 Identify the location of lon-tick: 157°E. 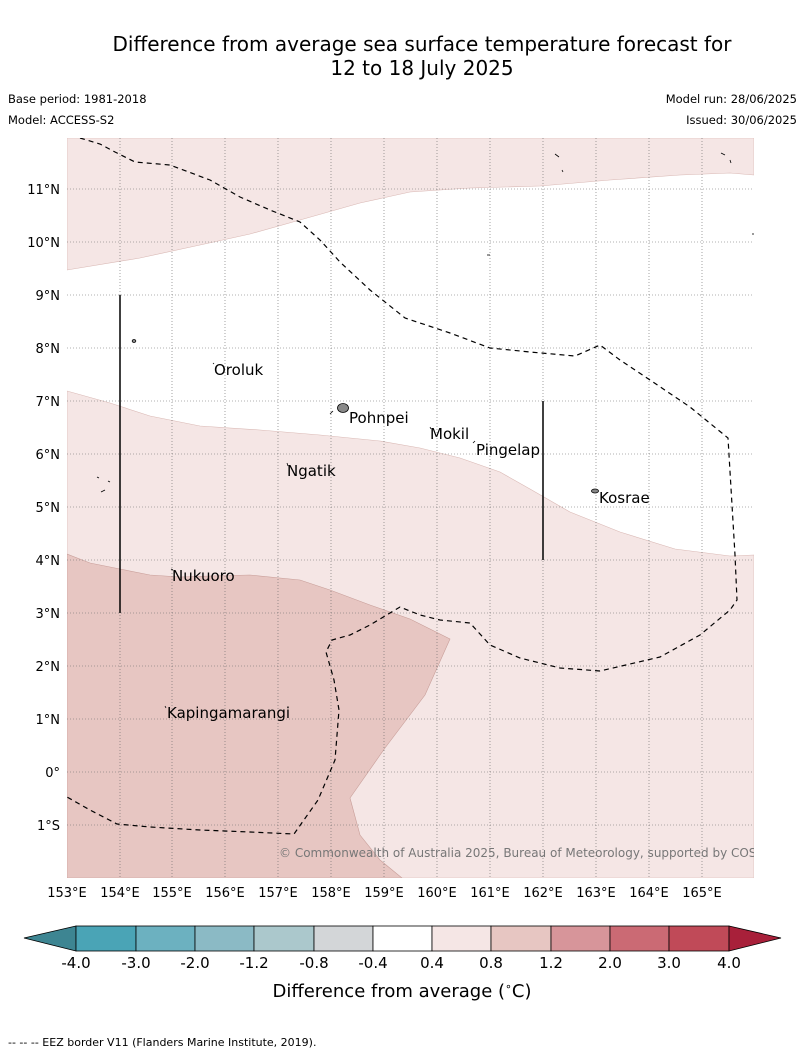
(278, 893).